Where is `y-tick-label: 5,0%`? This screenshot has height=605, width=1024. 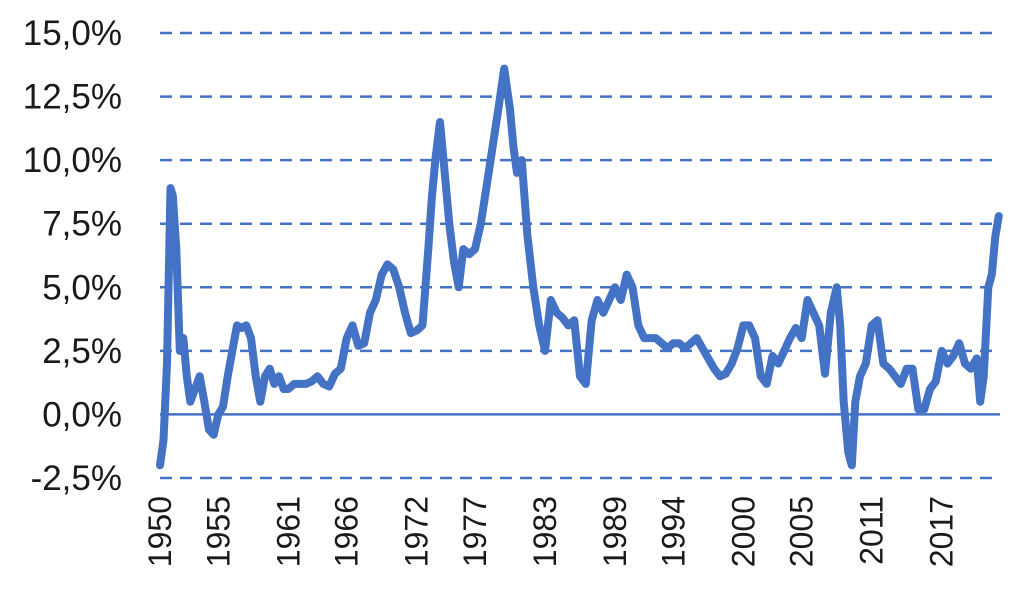 y-tick-label: 5,0% is located at coordinates (82, 287).